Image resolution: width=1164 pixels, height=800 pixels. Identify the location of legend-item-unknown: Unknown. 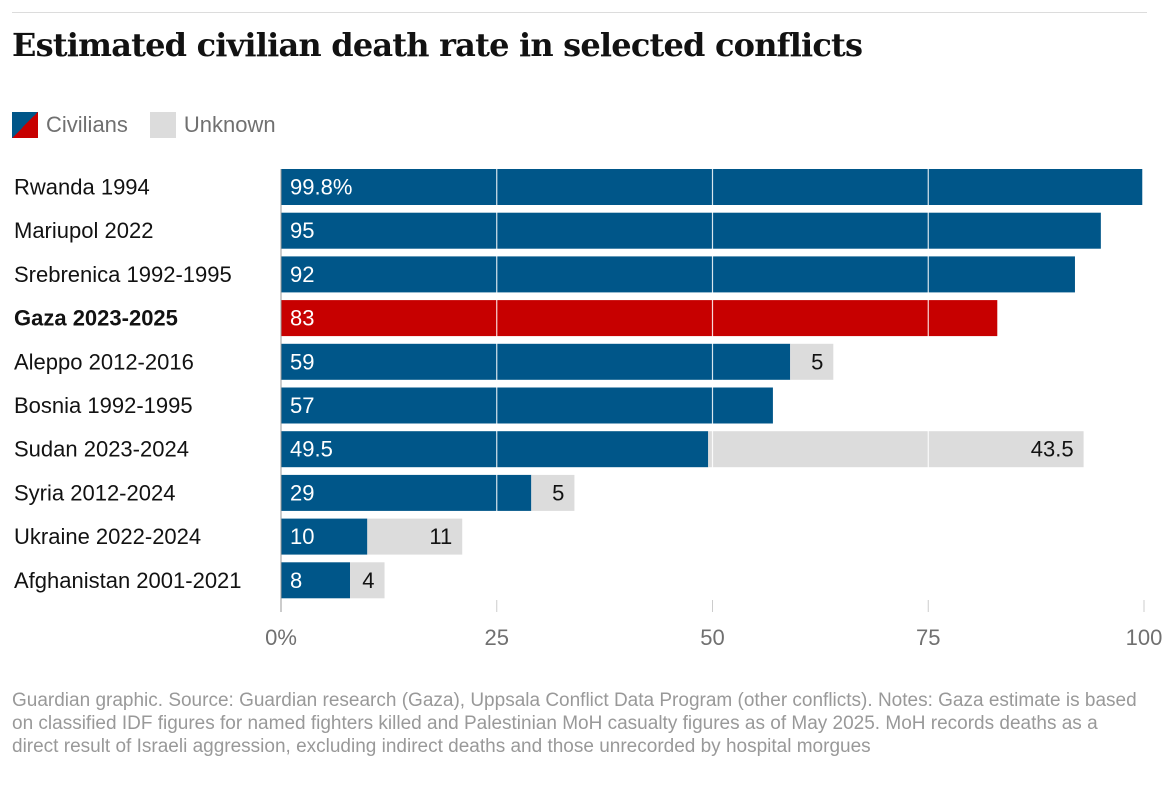
(212, 125).